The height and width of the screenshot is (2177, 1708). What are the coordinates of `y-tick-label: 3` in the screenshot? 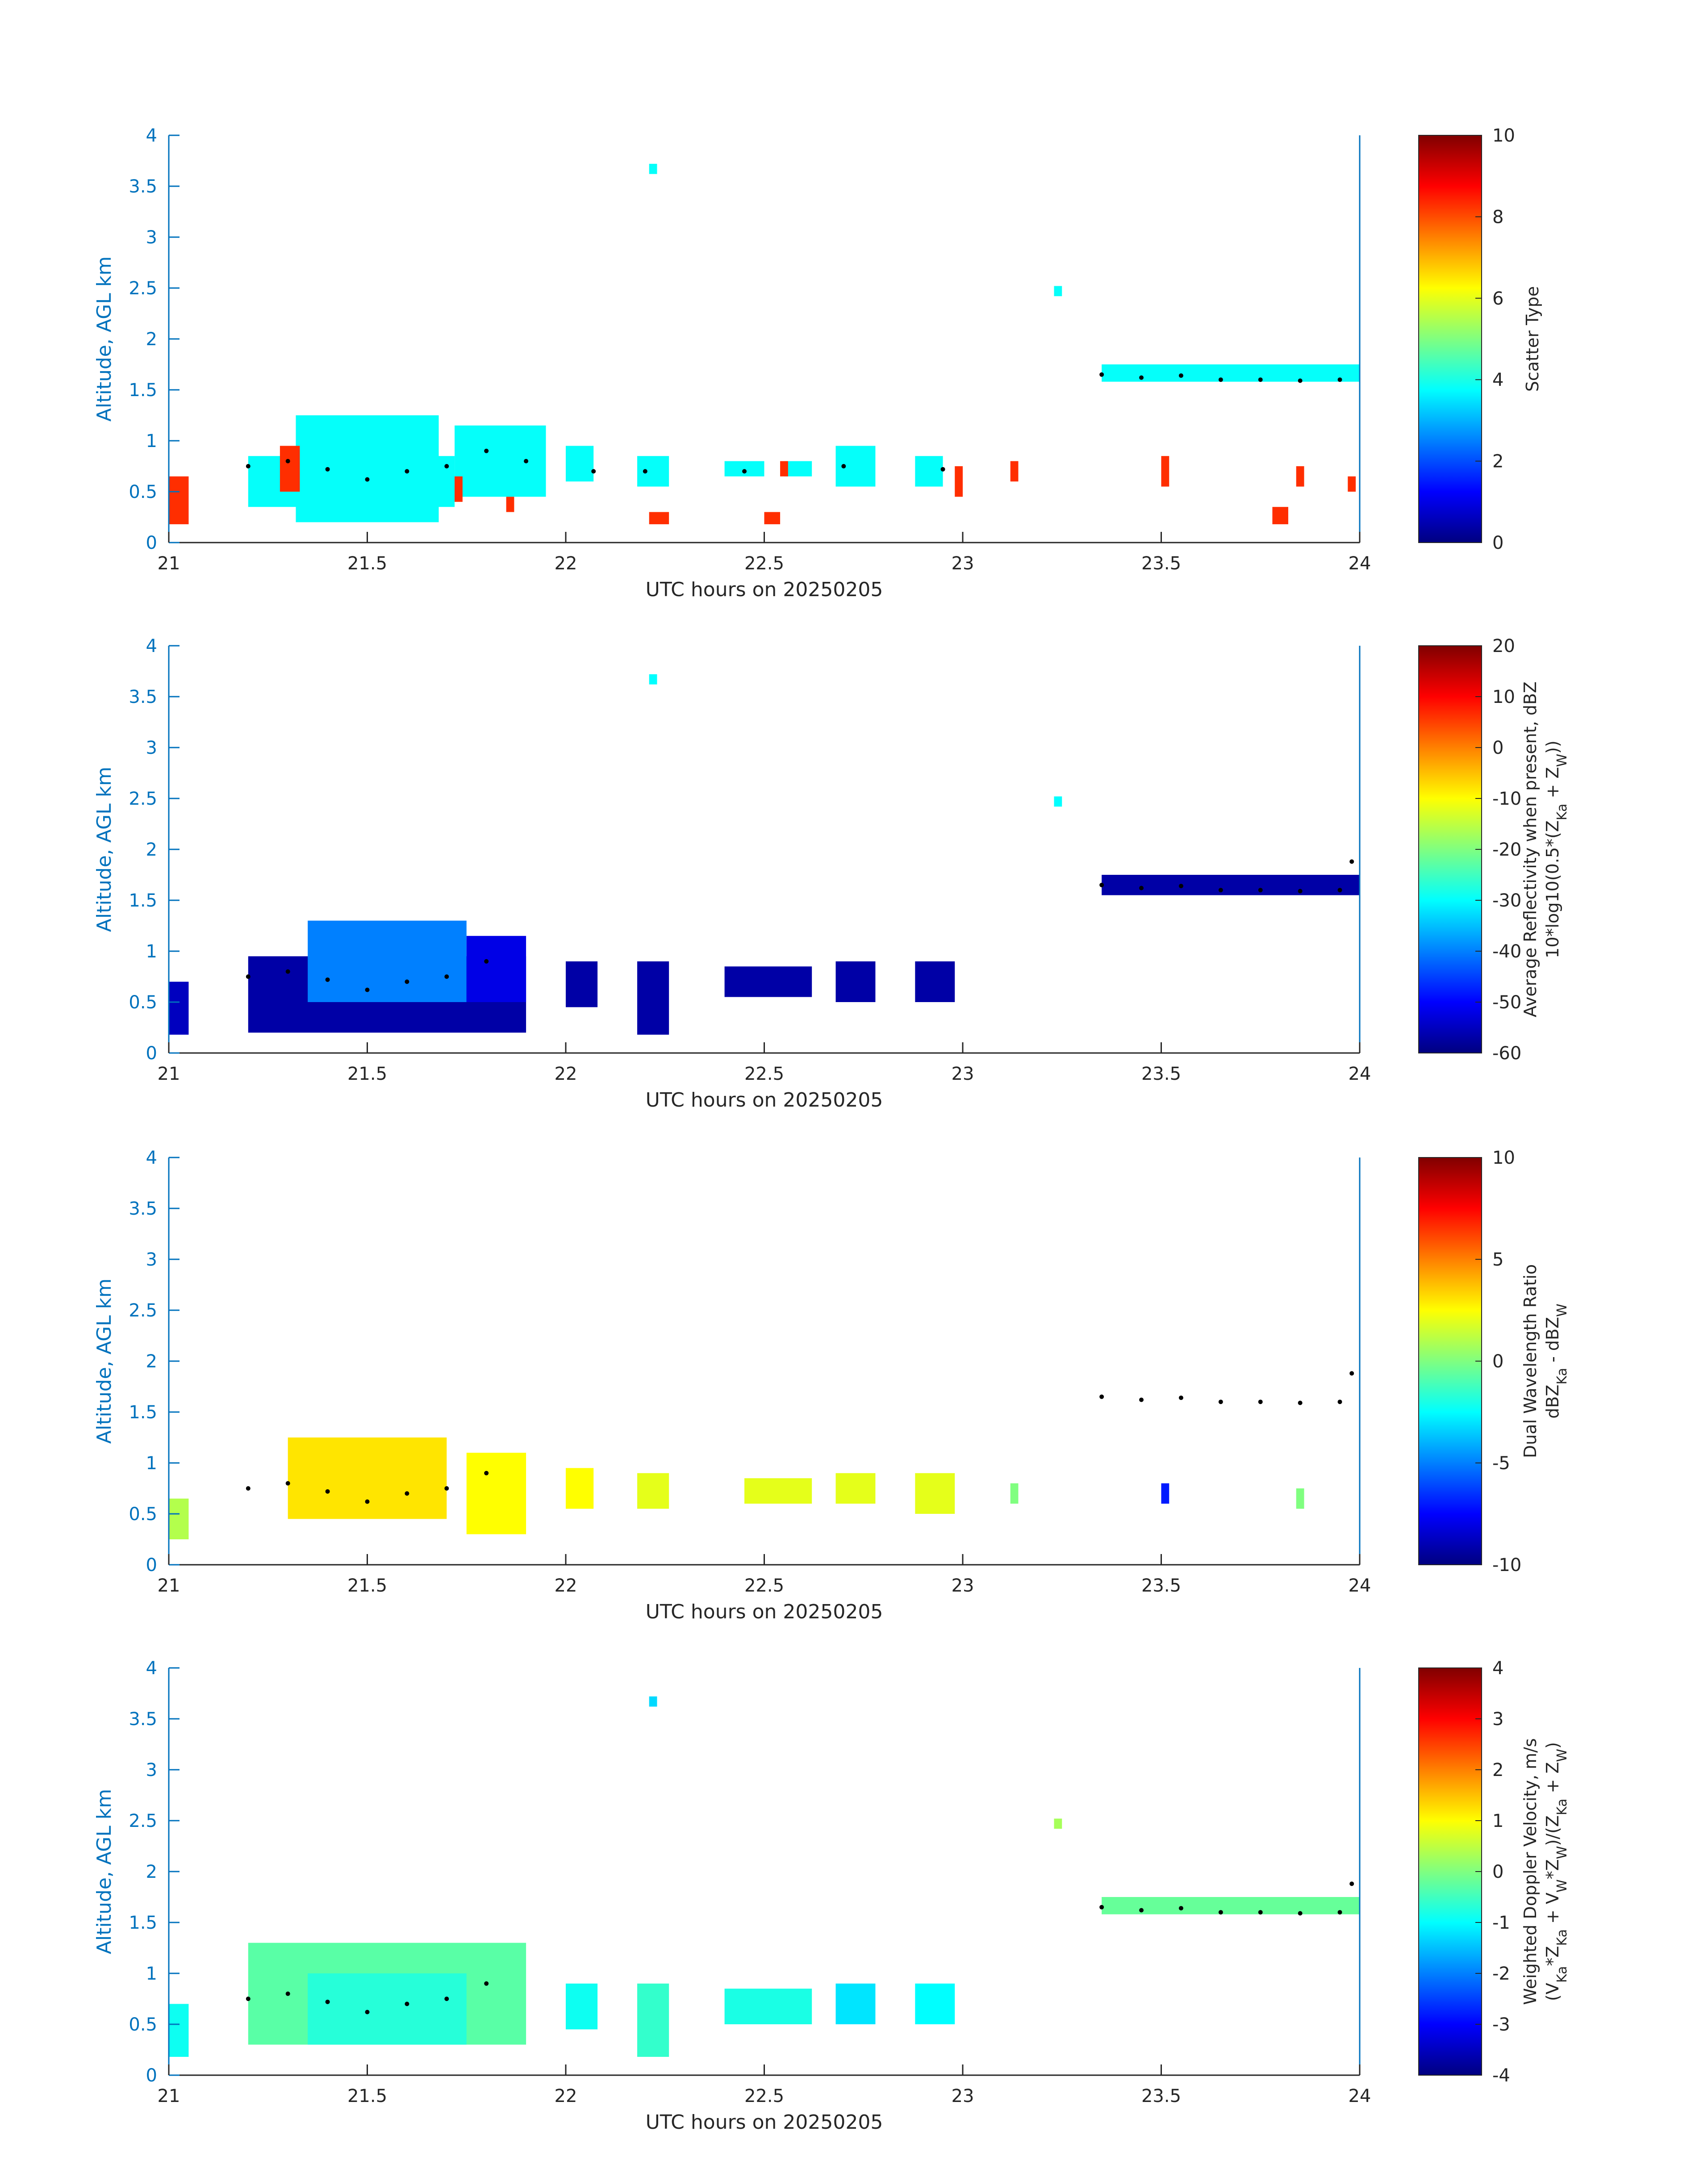 It's located at (151, 748).